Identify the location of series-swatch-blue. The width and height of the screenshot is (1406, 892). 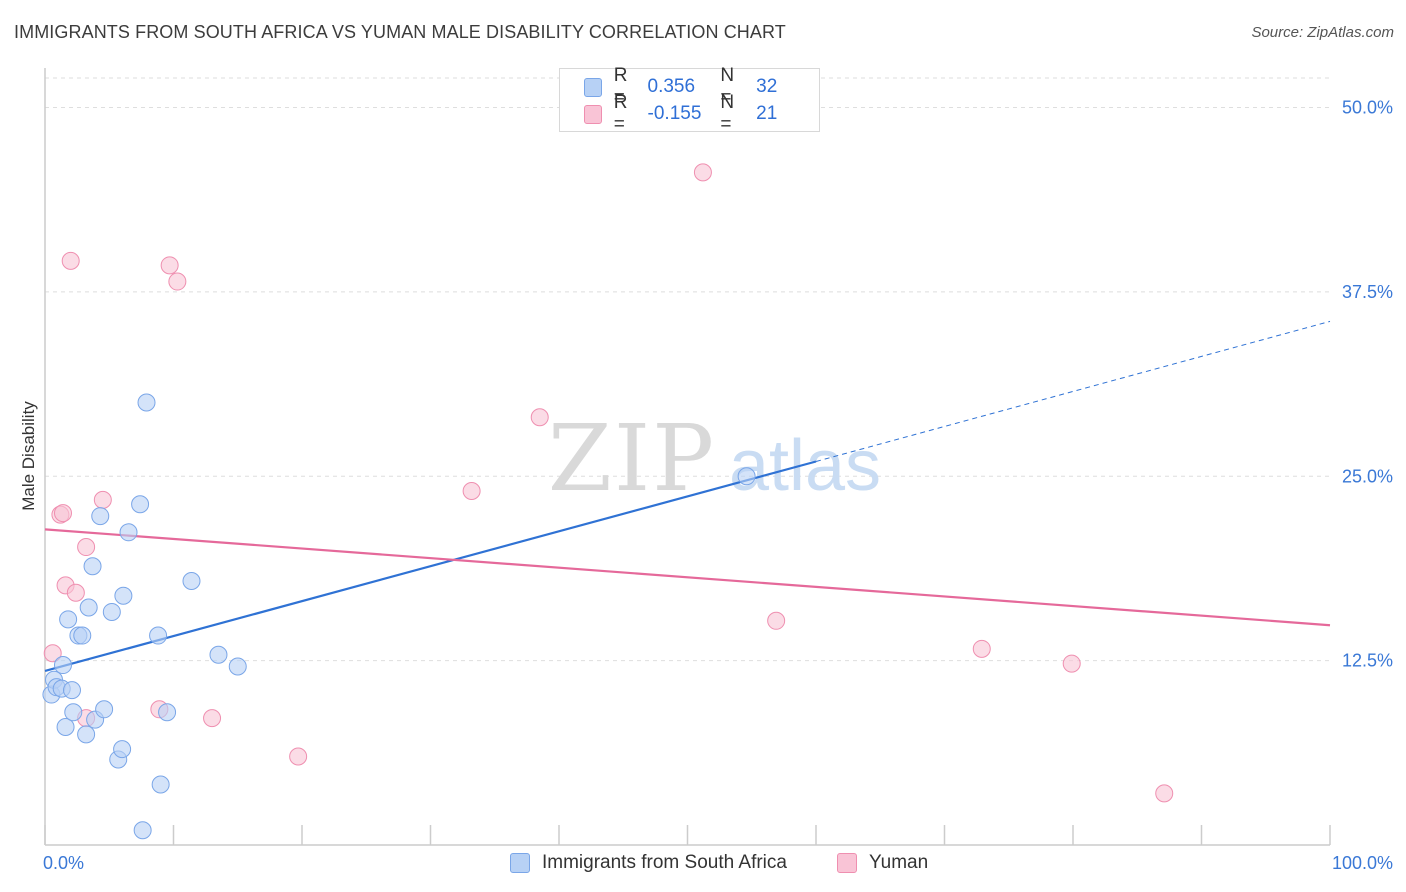
(520, 863).